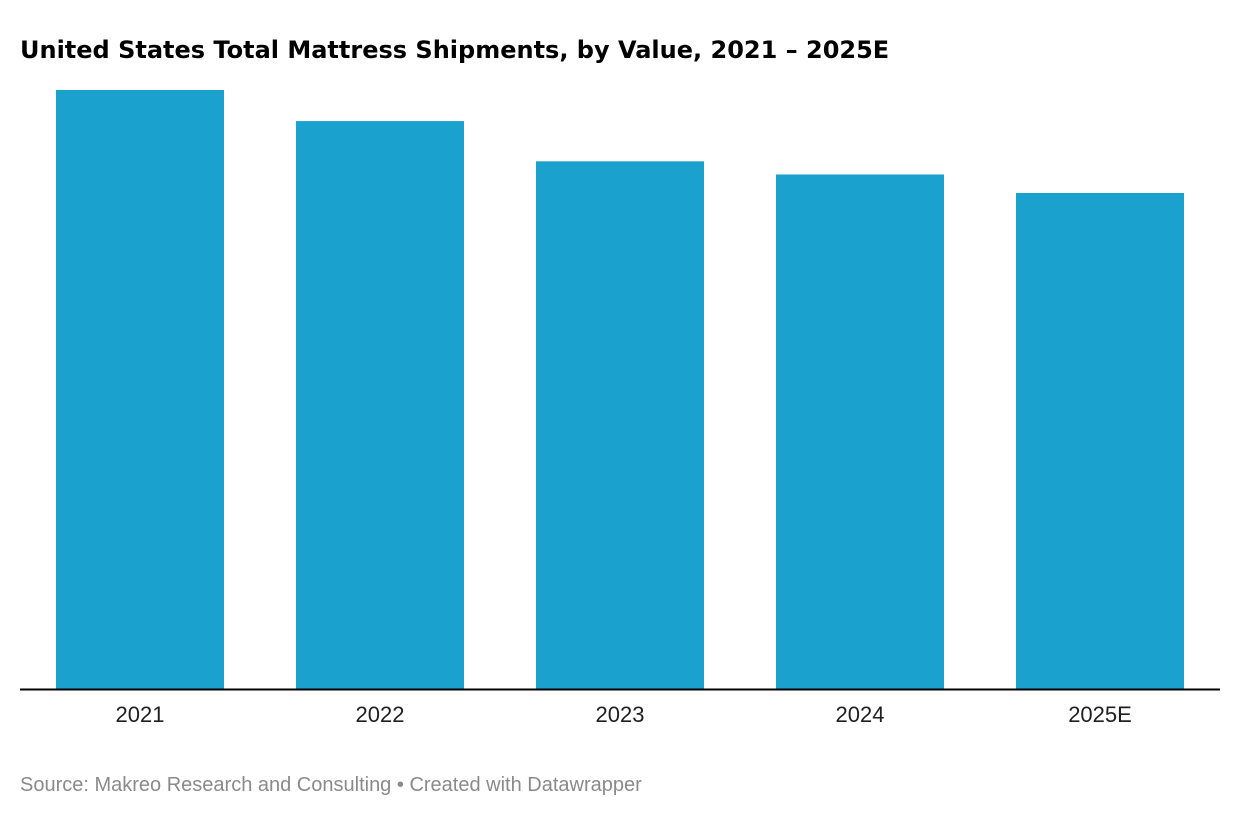 The image size is (1240, 820). What do you see at coordinates (380, 714) in the screenshot?
I see `x-tick-label-2022: 2022` at bounding box center [380, 714].